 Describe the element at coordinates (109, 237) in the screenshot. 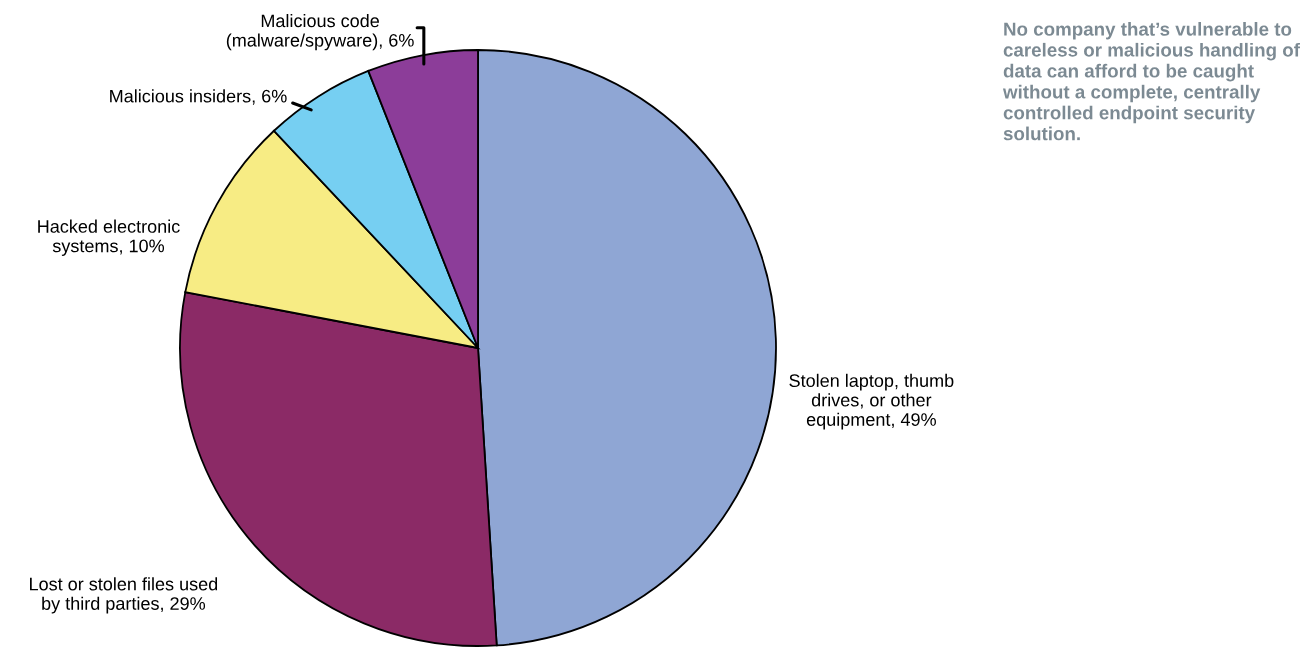

I see `slice-label: Hacked electronic systems, 10%` at that location.